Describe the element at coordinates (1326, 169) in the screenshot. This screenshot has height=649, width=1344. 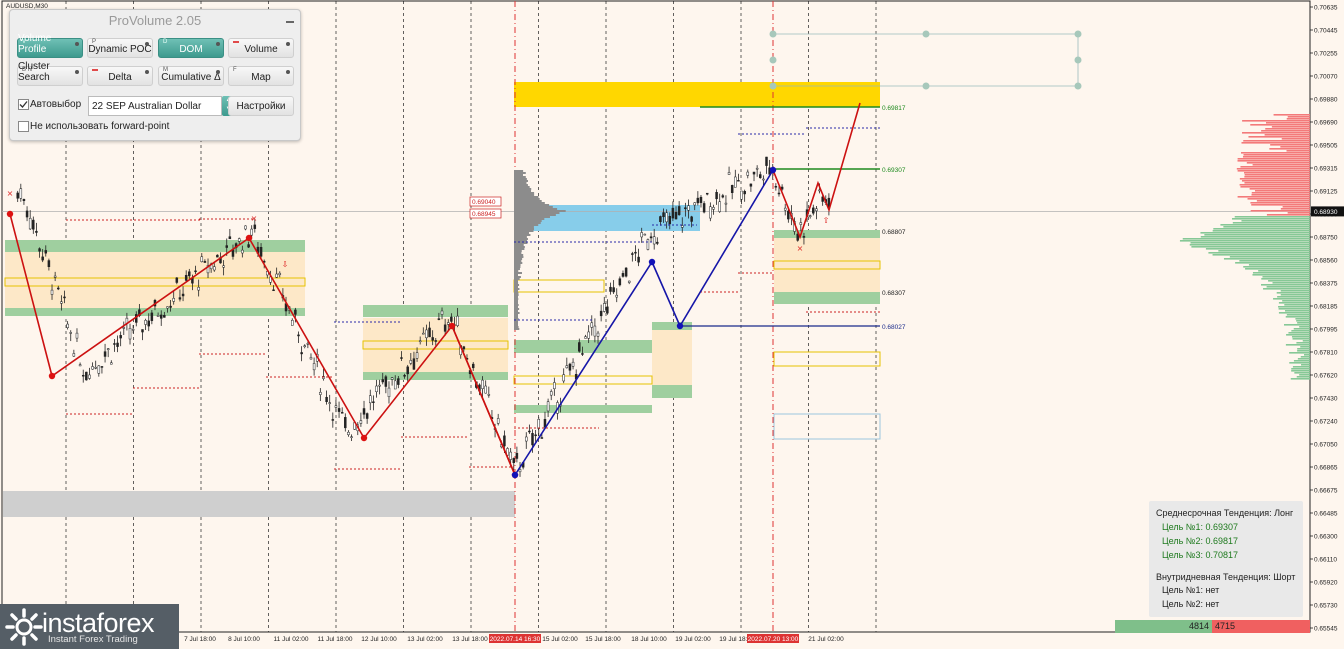
I see `y-tick-label: 0.69315` at that location.